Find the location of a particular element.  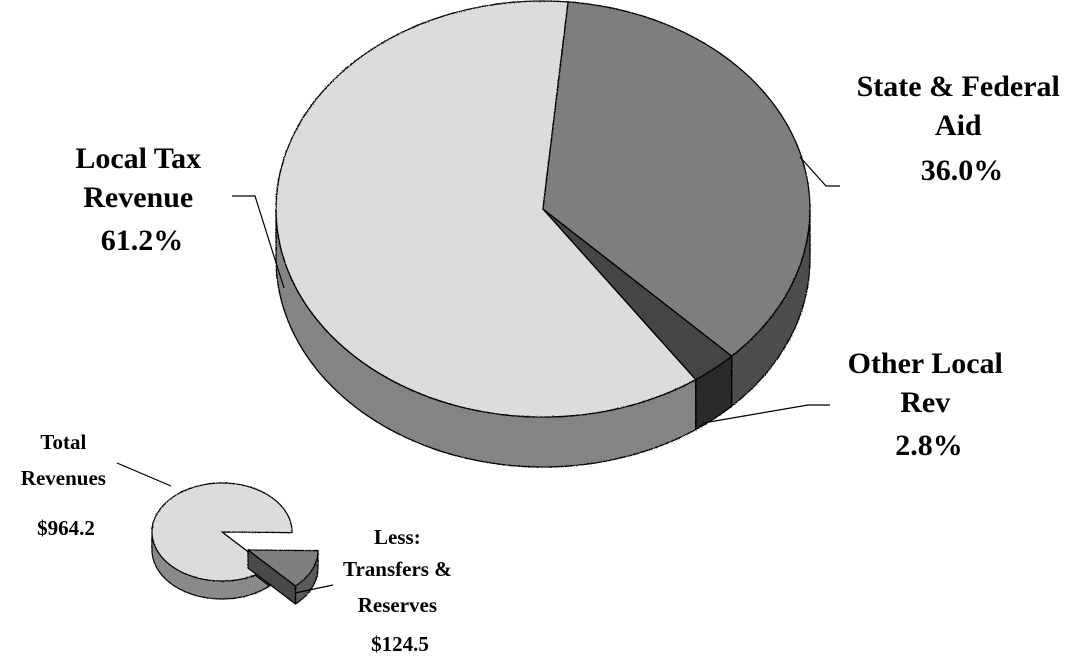

leader-line-state-federal is located at coordinates (819, 171).